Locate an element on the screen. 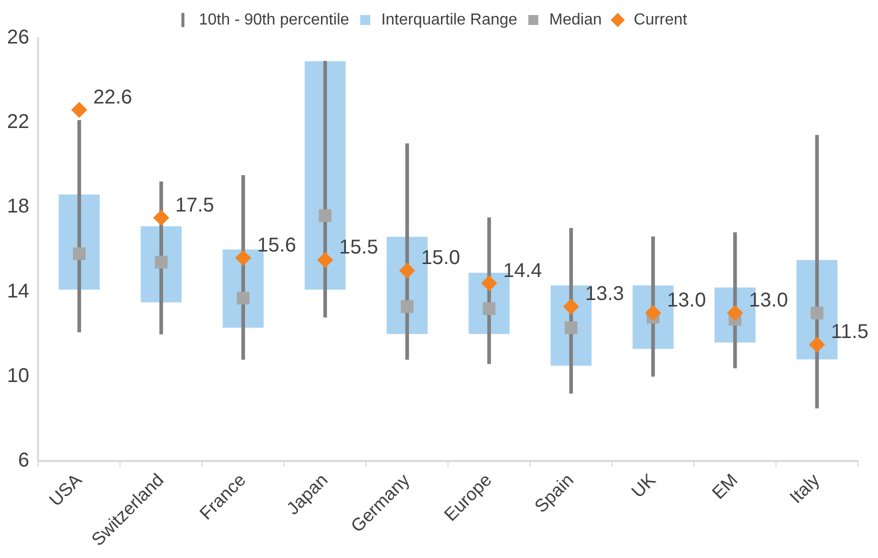 The image size is (878, 558). x-tick-label: Italy is located at coordinates (805, 489).